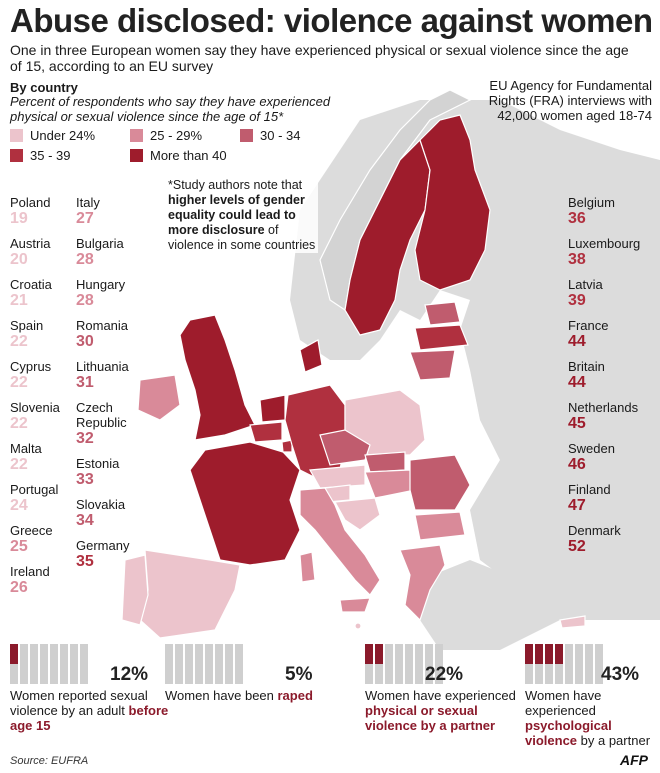  Describe the element at coordinates (101, 284) in the screenshot. I see `country-name: Hungary` at that location.